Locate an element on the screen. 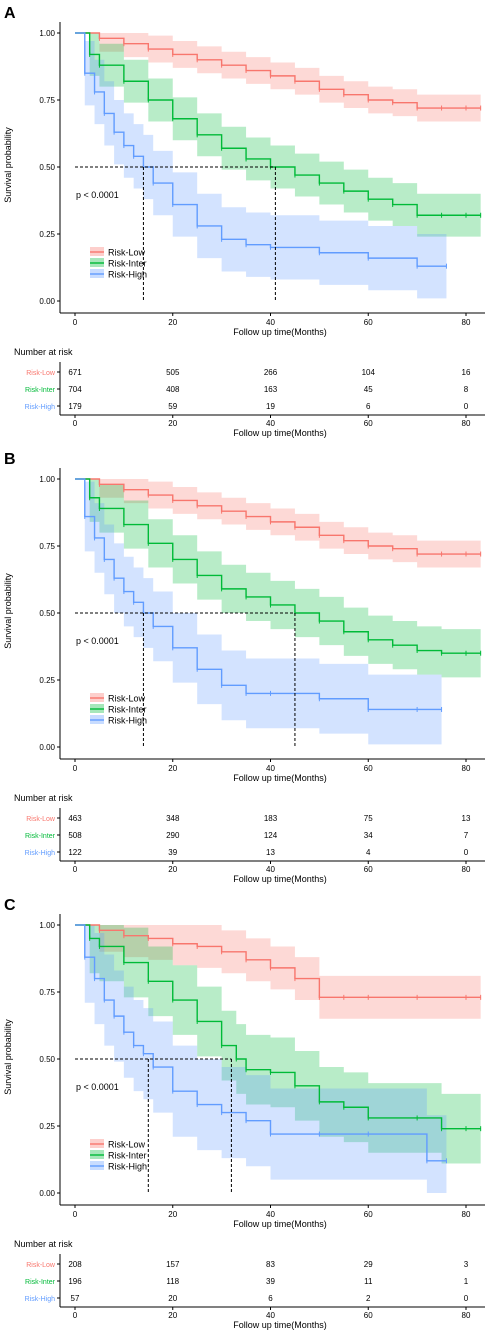 The image size is (503, 1339). risk-table-cell: 266 is located at coordinates (271, 372).